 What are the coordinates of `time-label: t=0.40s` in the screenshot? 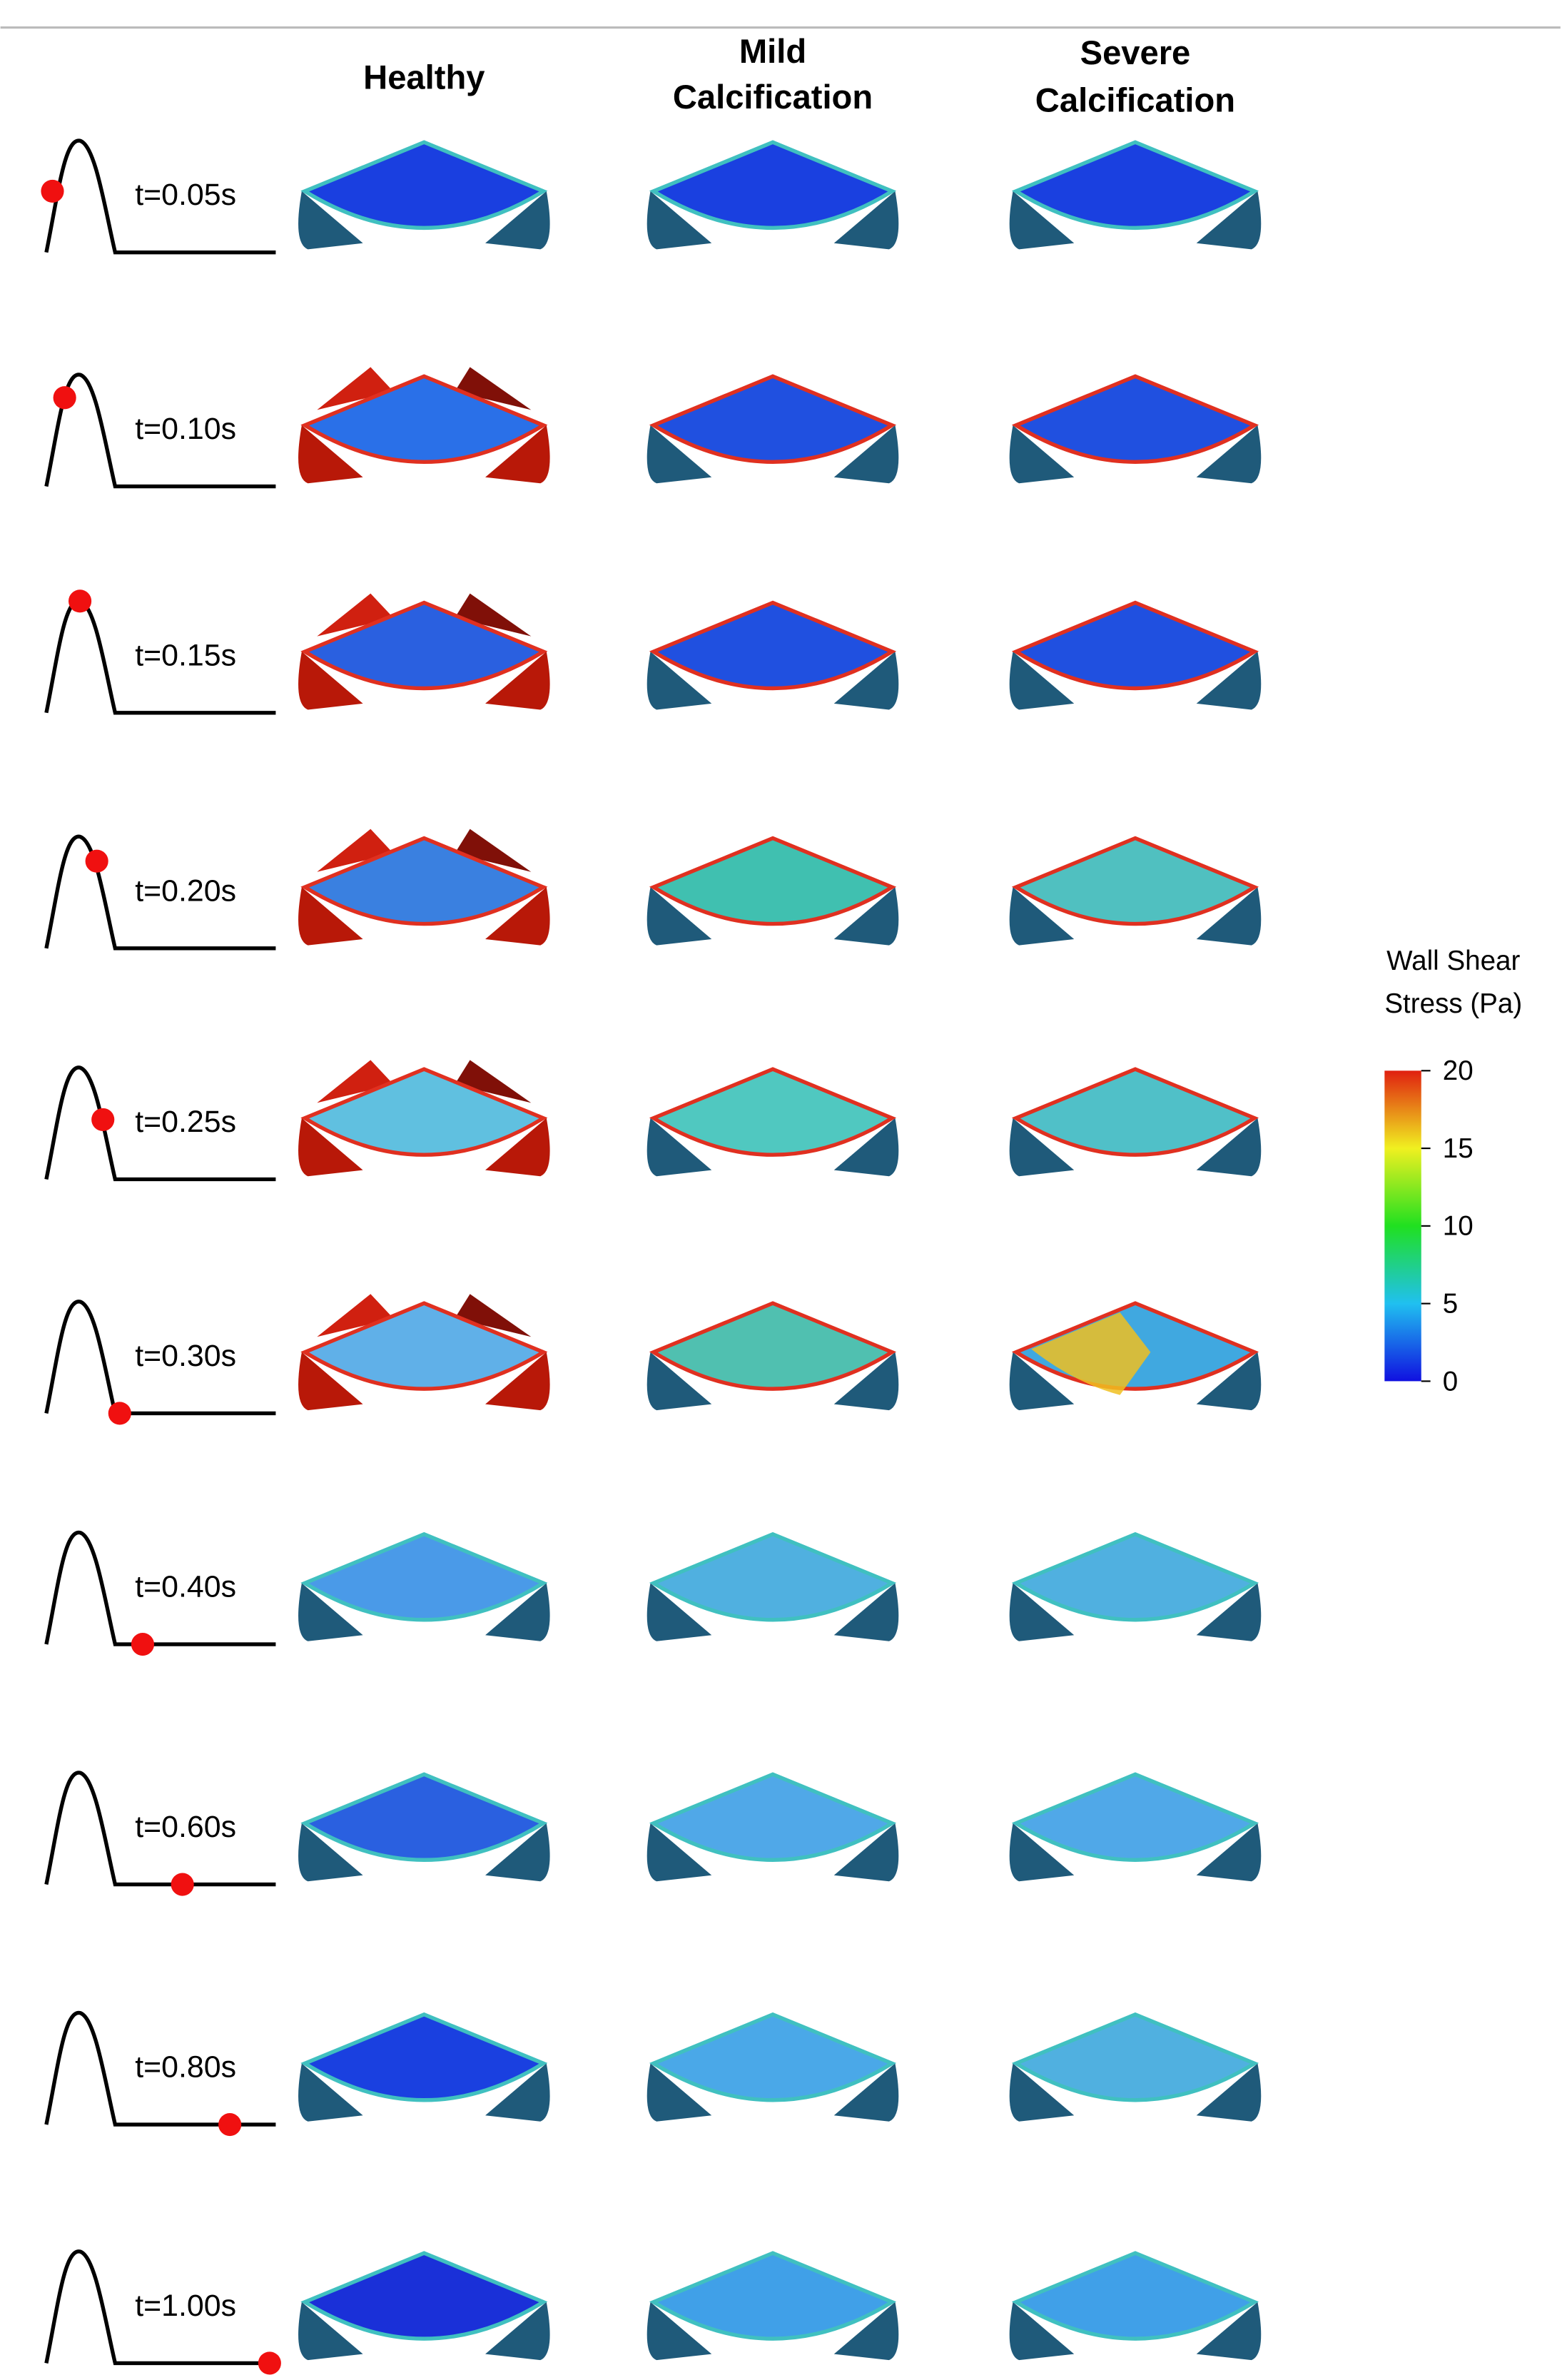 It's located at (185, 1587).